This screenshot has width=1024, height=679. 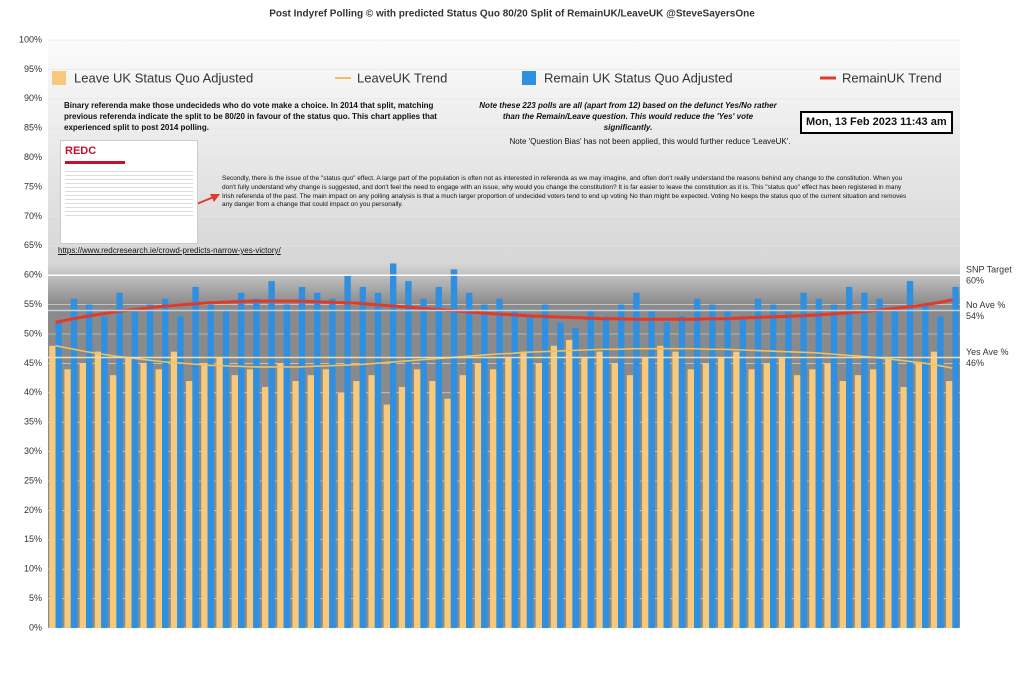 What do you see at coordinates (33, 510) in the screenshot?
I see `y-tick-label: 20%` at bounding box center [33, 510].